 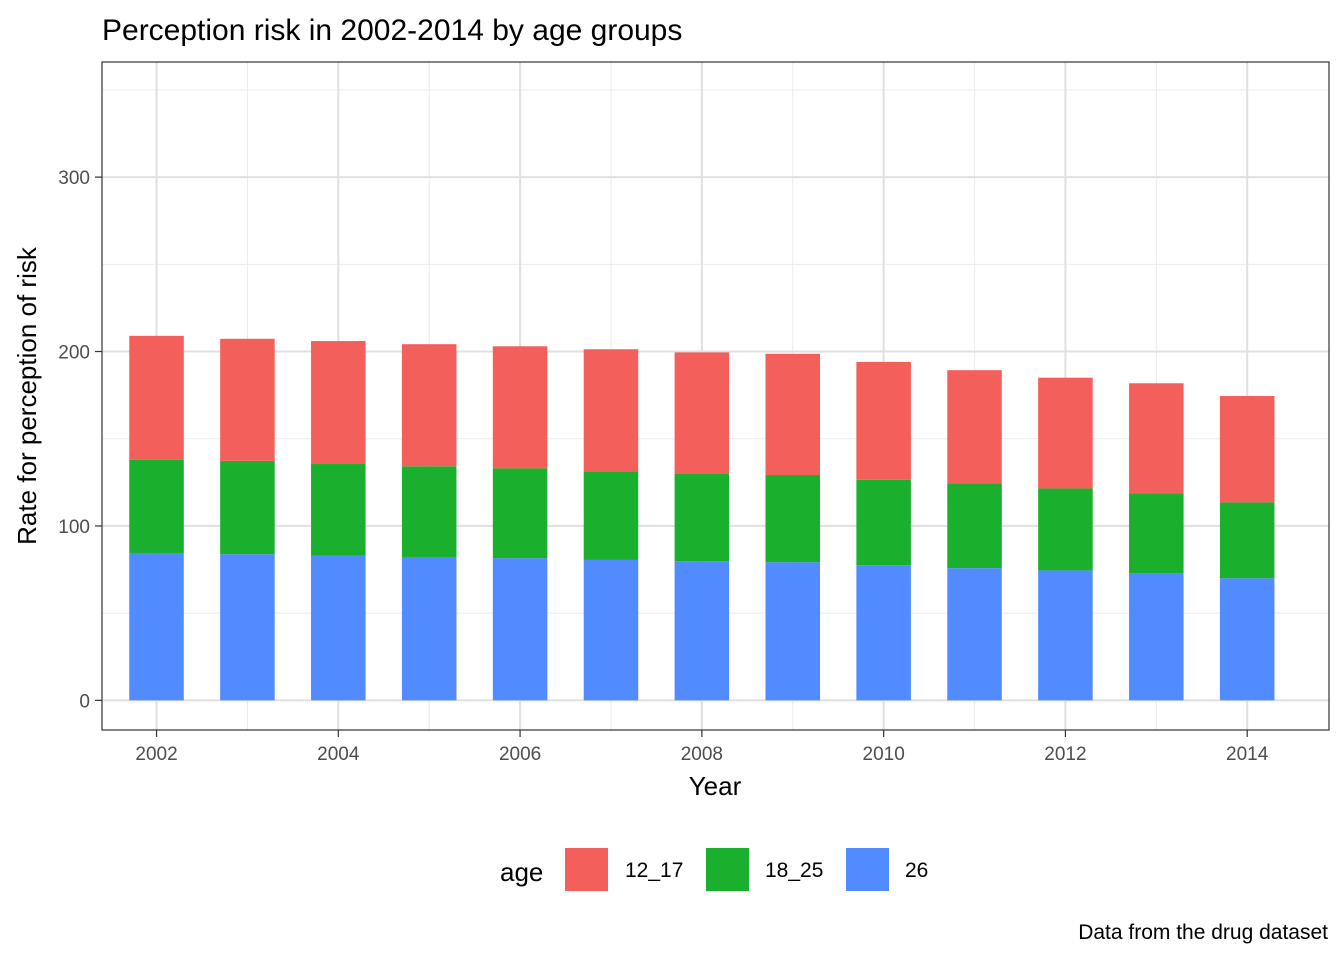 I want to click on x-axis: 2002 2004 2006 2008 2010 2012 2014, so click(x=702, y=747).